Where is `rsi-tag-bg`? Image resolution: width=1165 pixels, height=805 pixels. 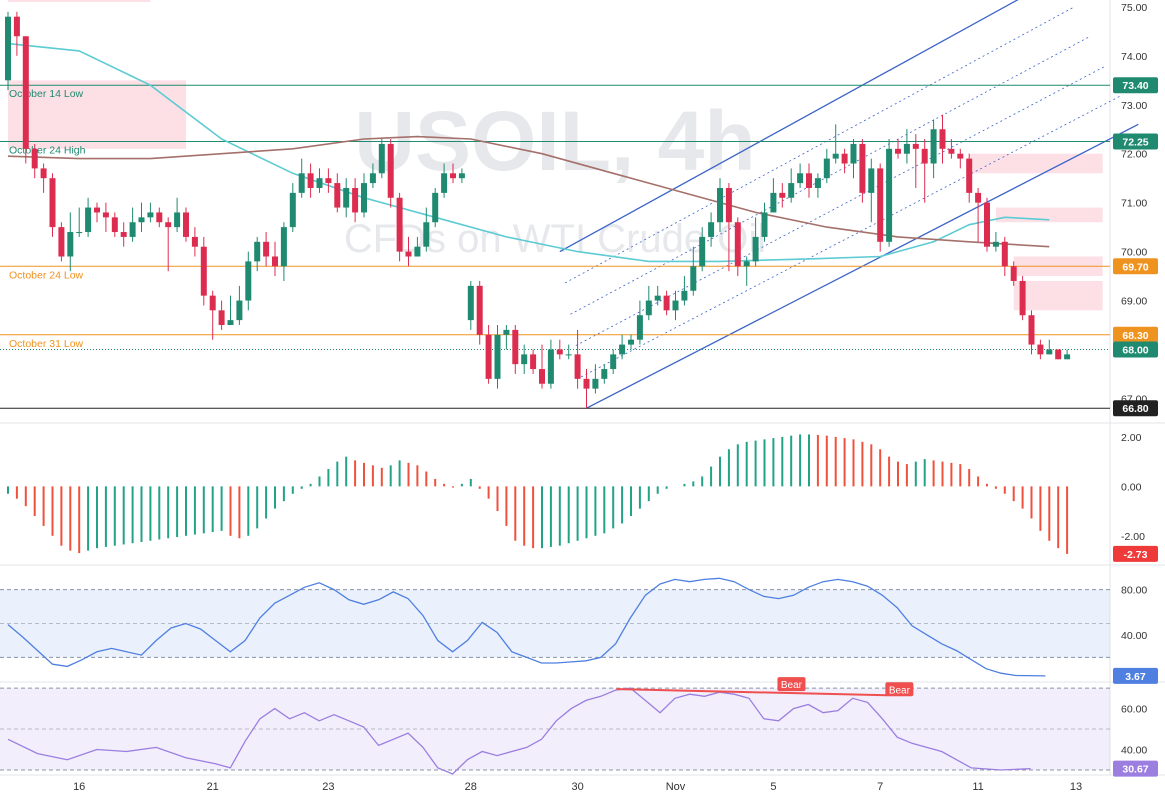
rsi-tag-bg is located at coordinates (1135, 768).